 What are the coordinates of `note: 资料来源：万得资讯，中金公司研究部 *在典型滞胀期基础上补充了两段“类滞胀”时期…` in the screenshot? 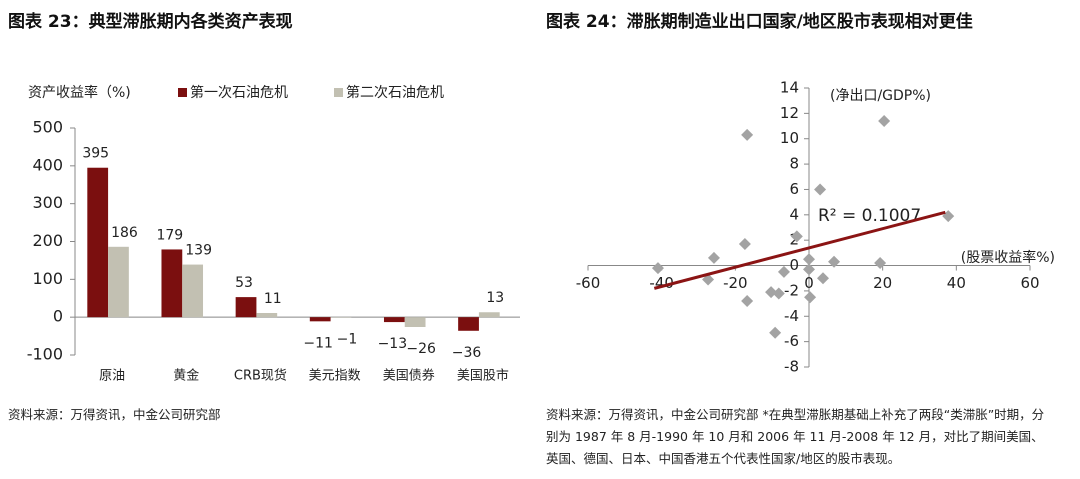 It's located at (795, 436).